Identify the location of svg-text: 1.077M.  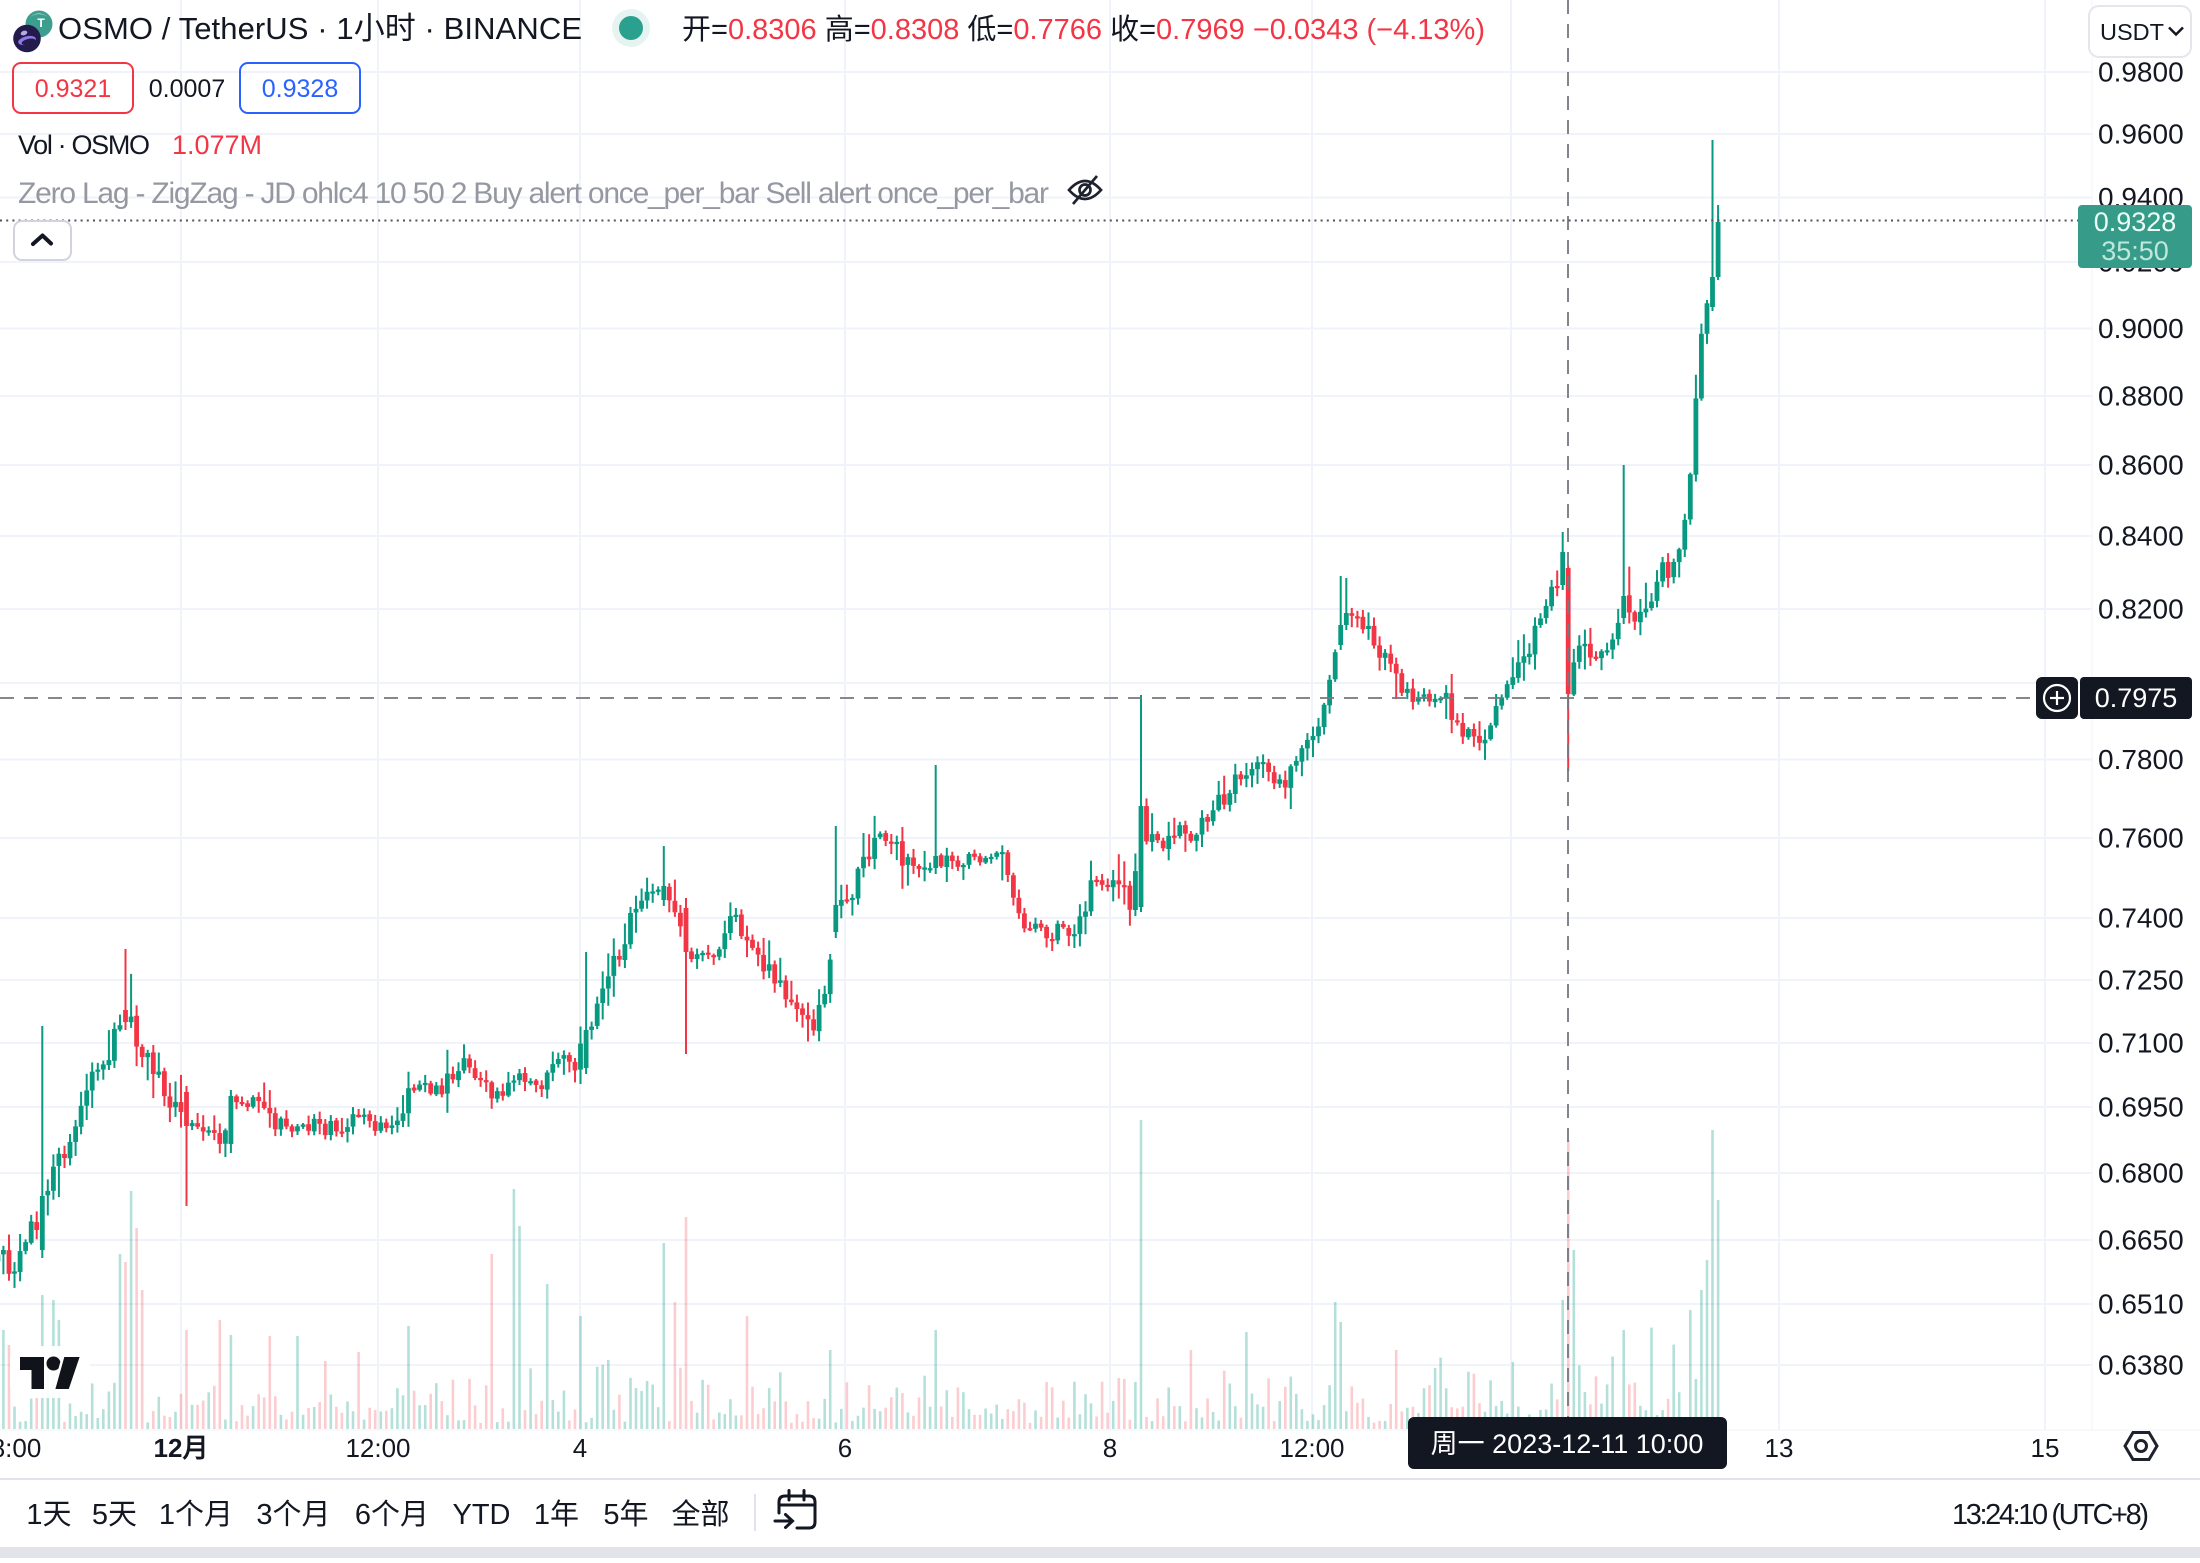
(217, 145).